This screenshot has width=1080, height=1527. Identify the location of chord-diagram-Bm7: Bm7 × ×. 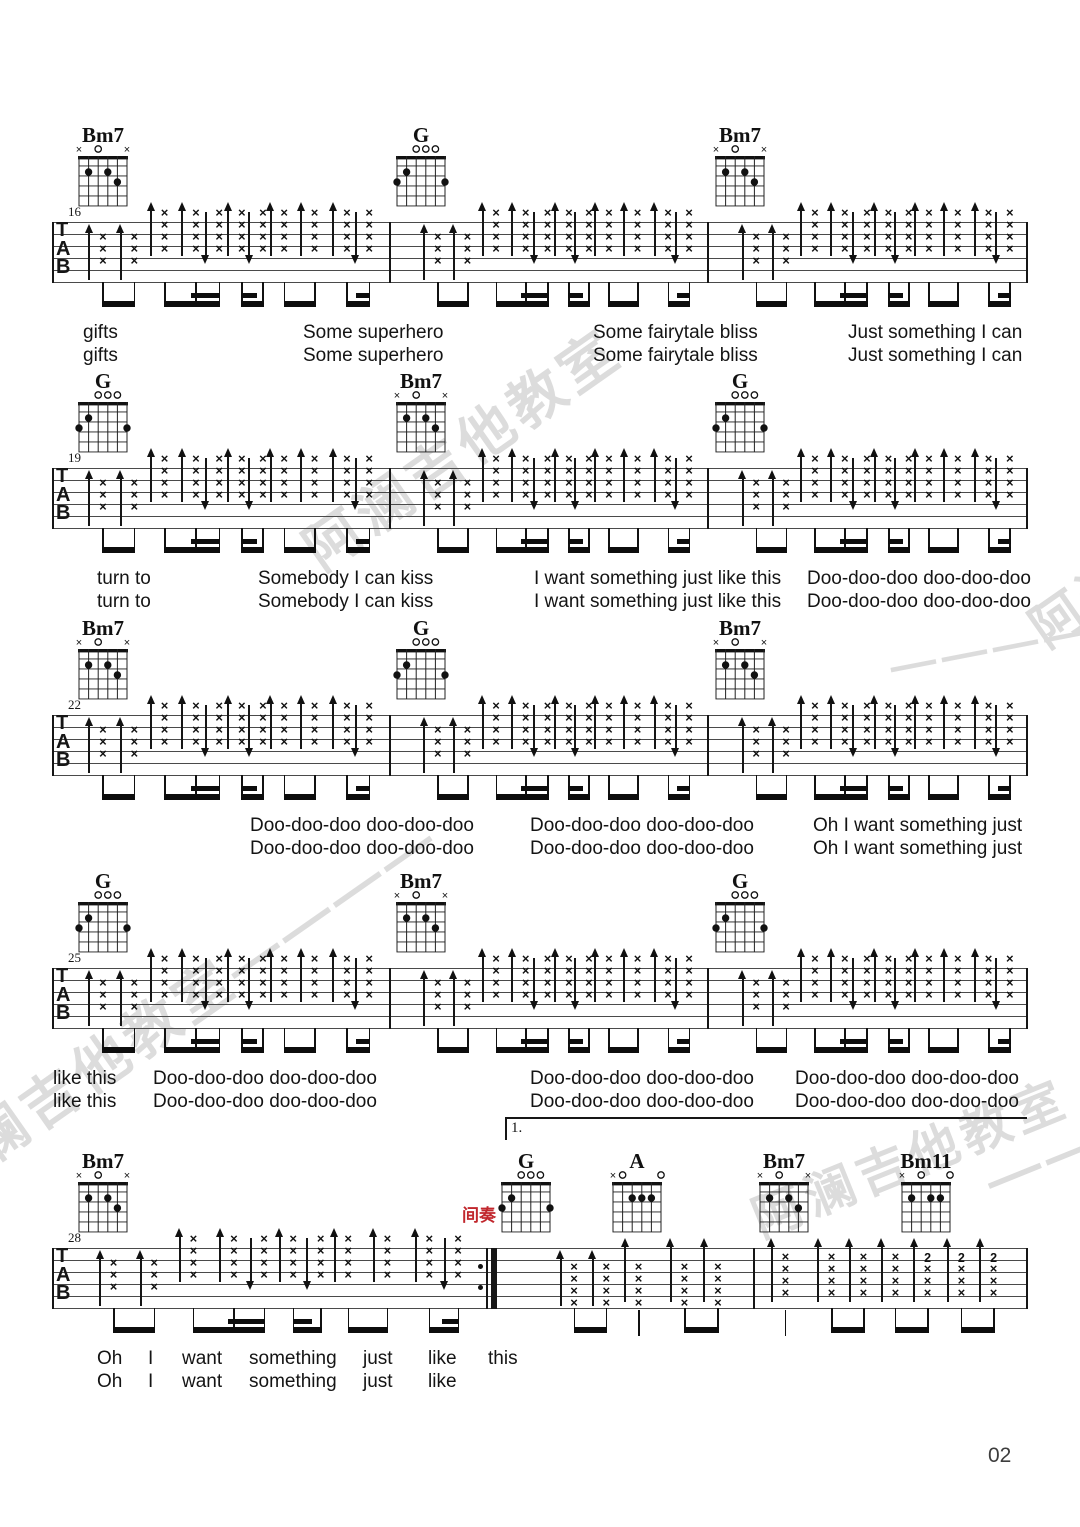
(784, 1193).